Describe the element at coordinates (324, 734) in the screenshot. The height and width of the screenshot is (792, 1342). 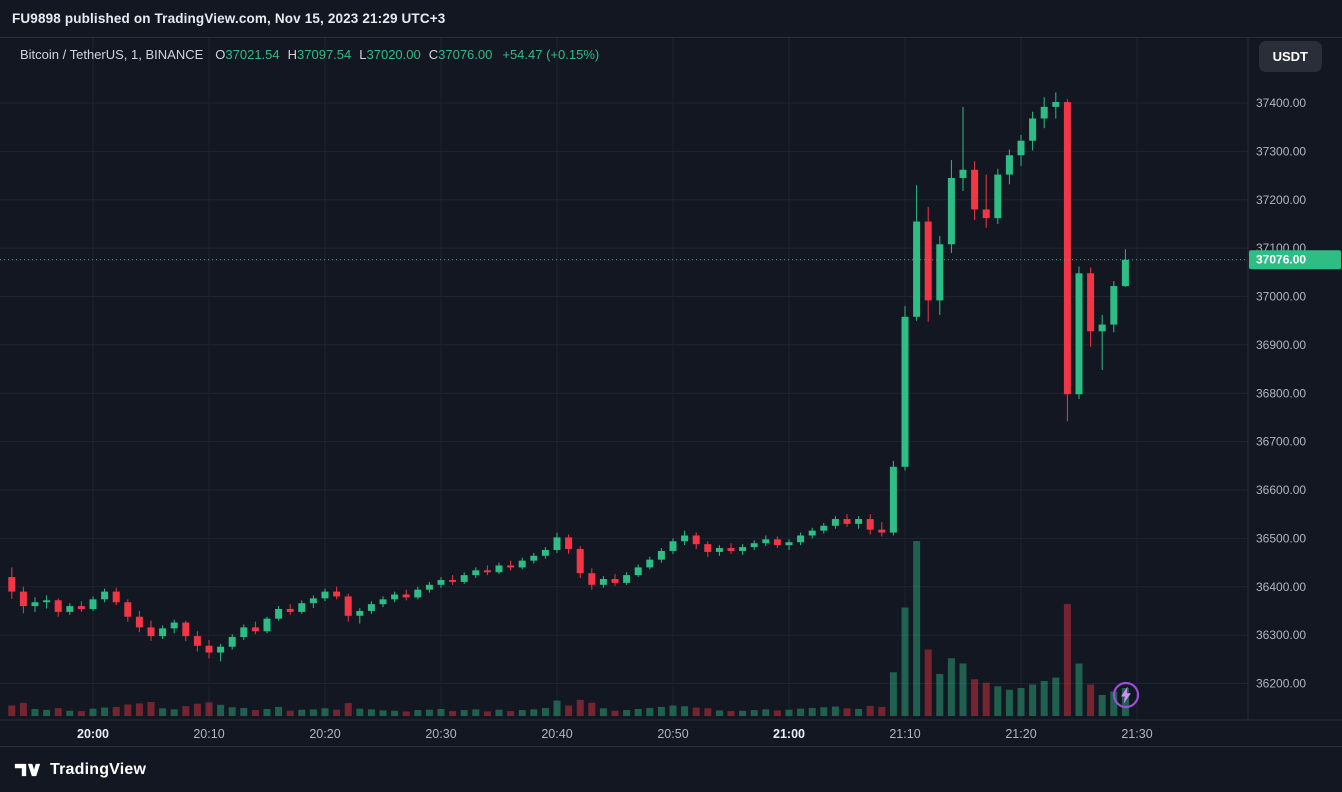
I see `time-axis-label: 20:20` at that location.